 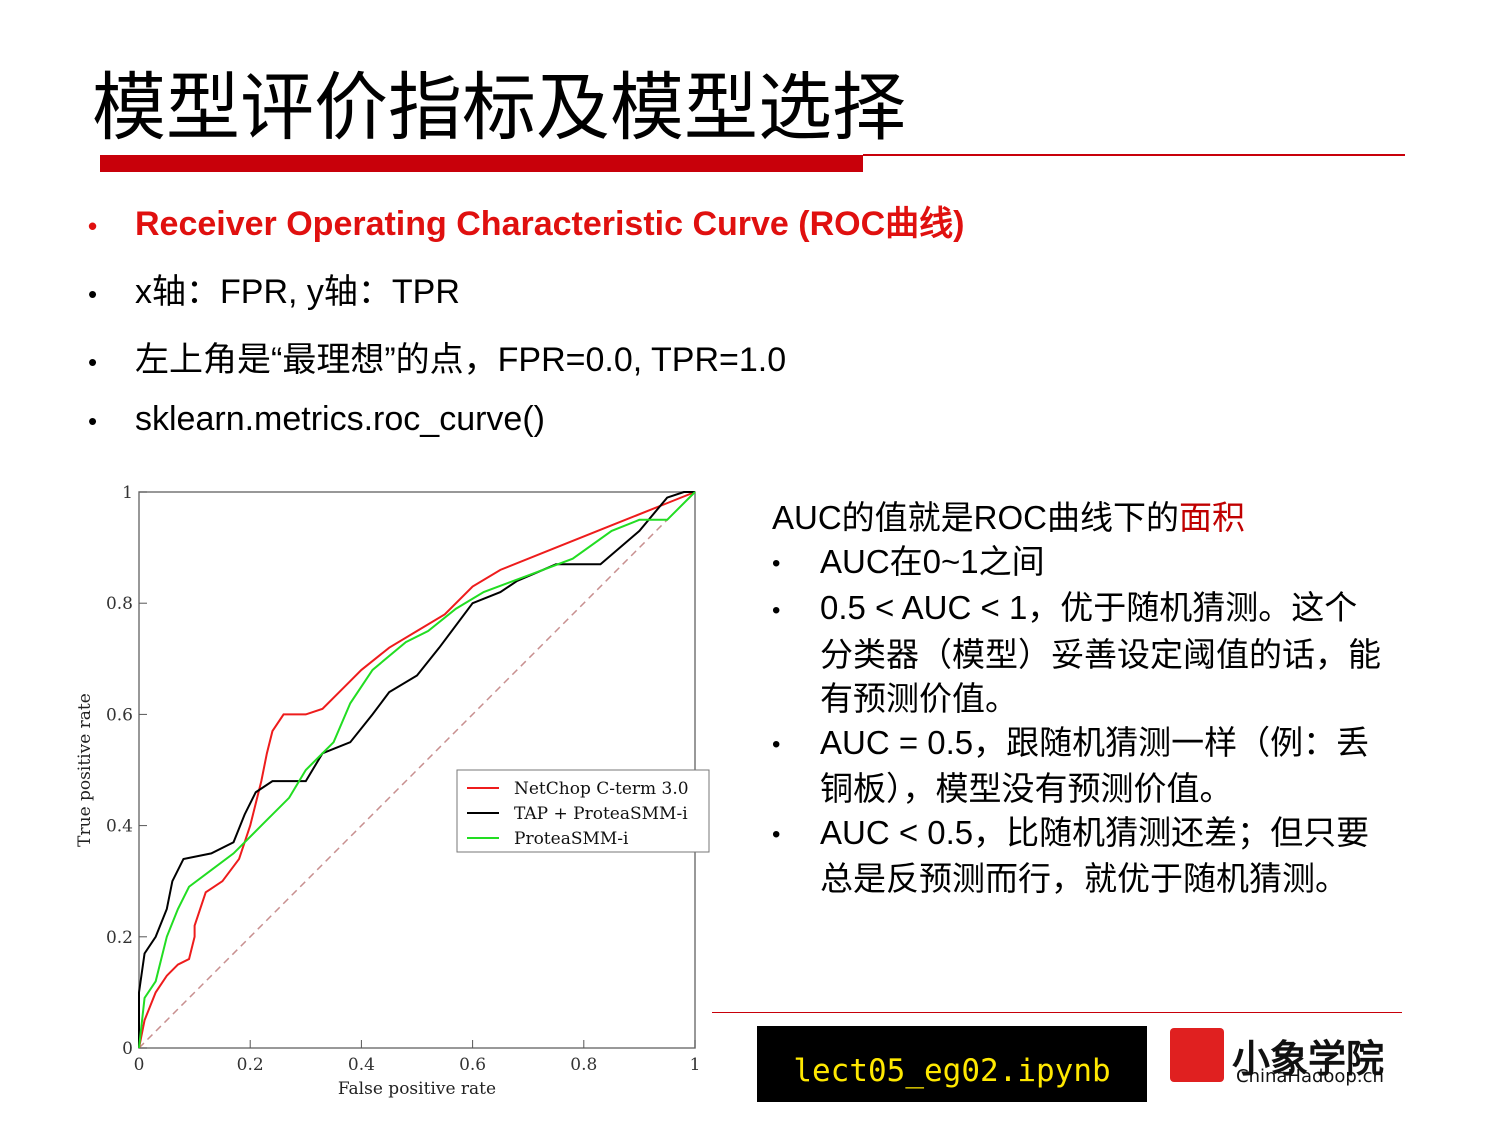 I want to click on auc-item-text: 有预测价值。, so click(x=919, y=698).